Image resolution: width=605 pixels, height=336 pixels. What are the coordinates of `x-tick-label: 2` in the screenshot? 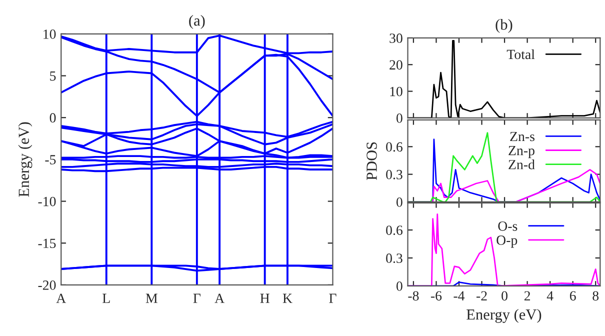 It's located at (527, 295).